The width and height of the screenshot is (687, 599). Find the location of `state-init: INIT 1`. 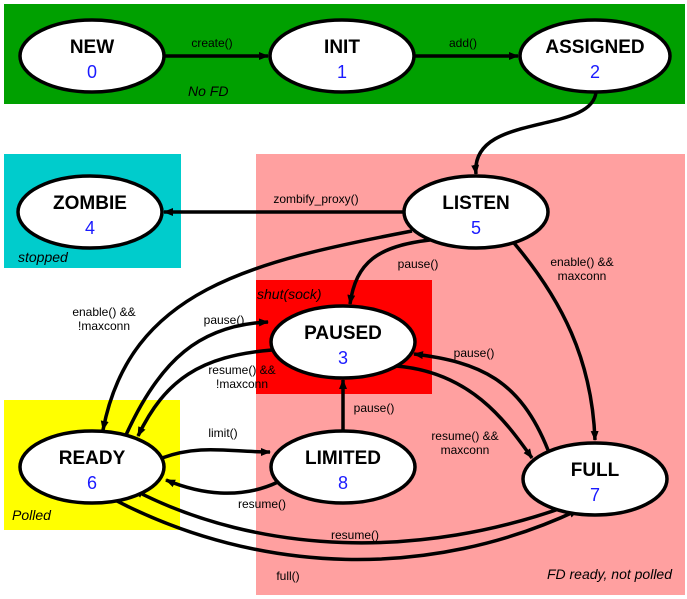

state-init: INIT 1 is located at coordinates (342, 56).